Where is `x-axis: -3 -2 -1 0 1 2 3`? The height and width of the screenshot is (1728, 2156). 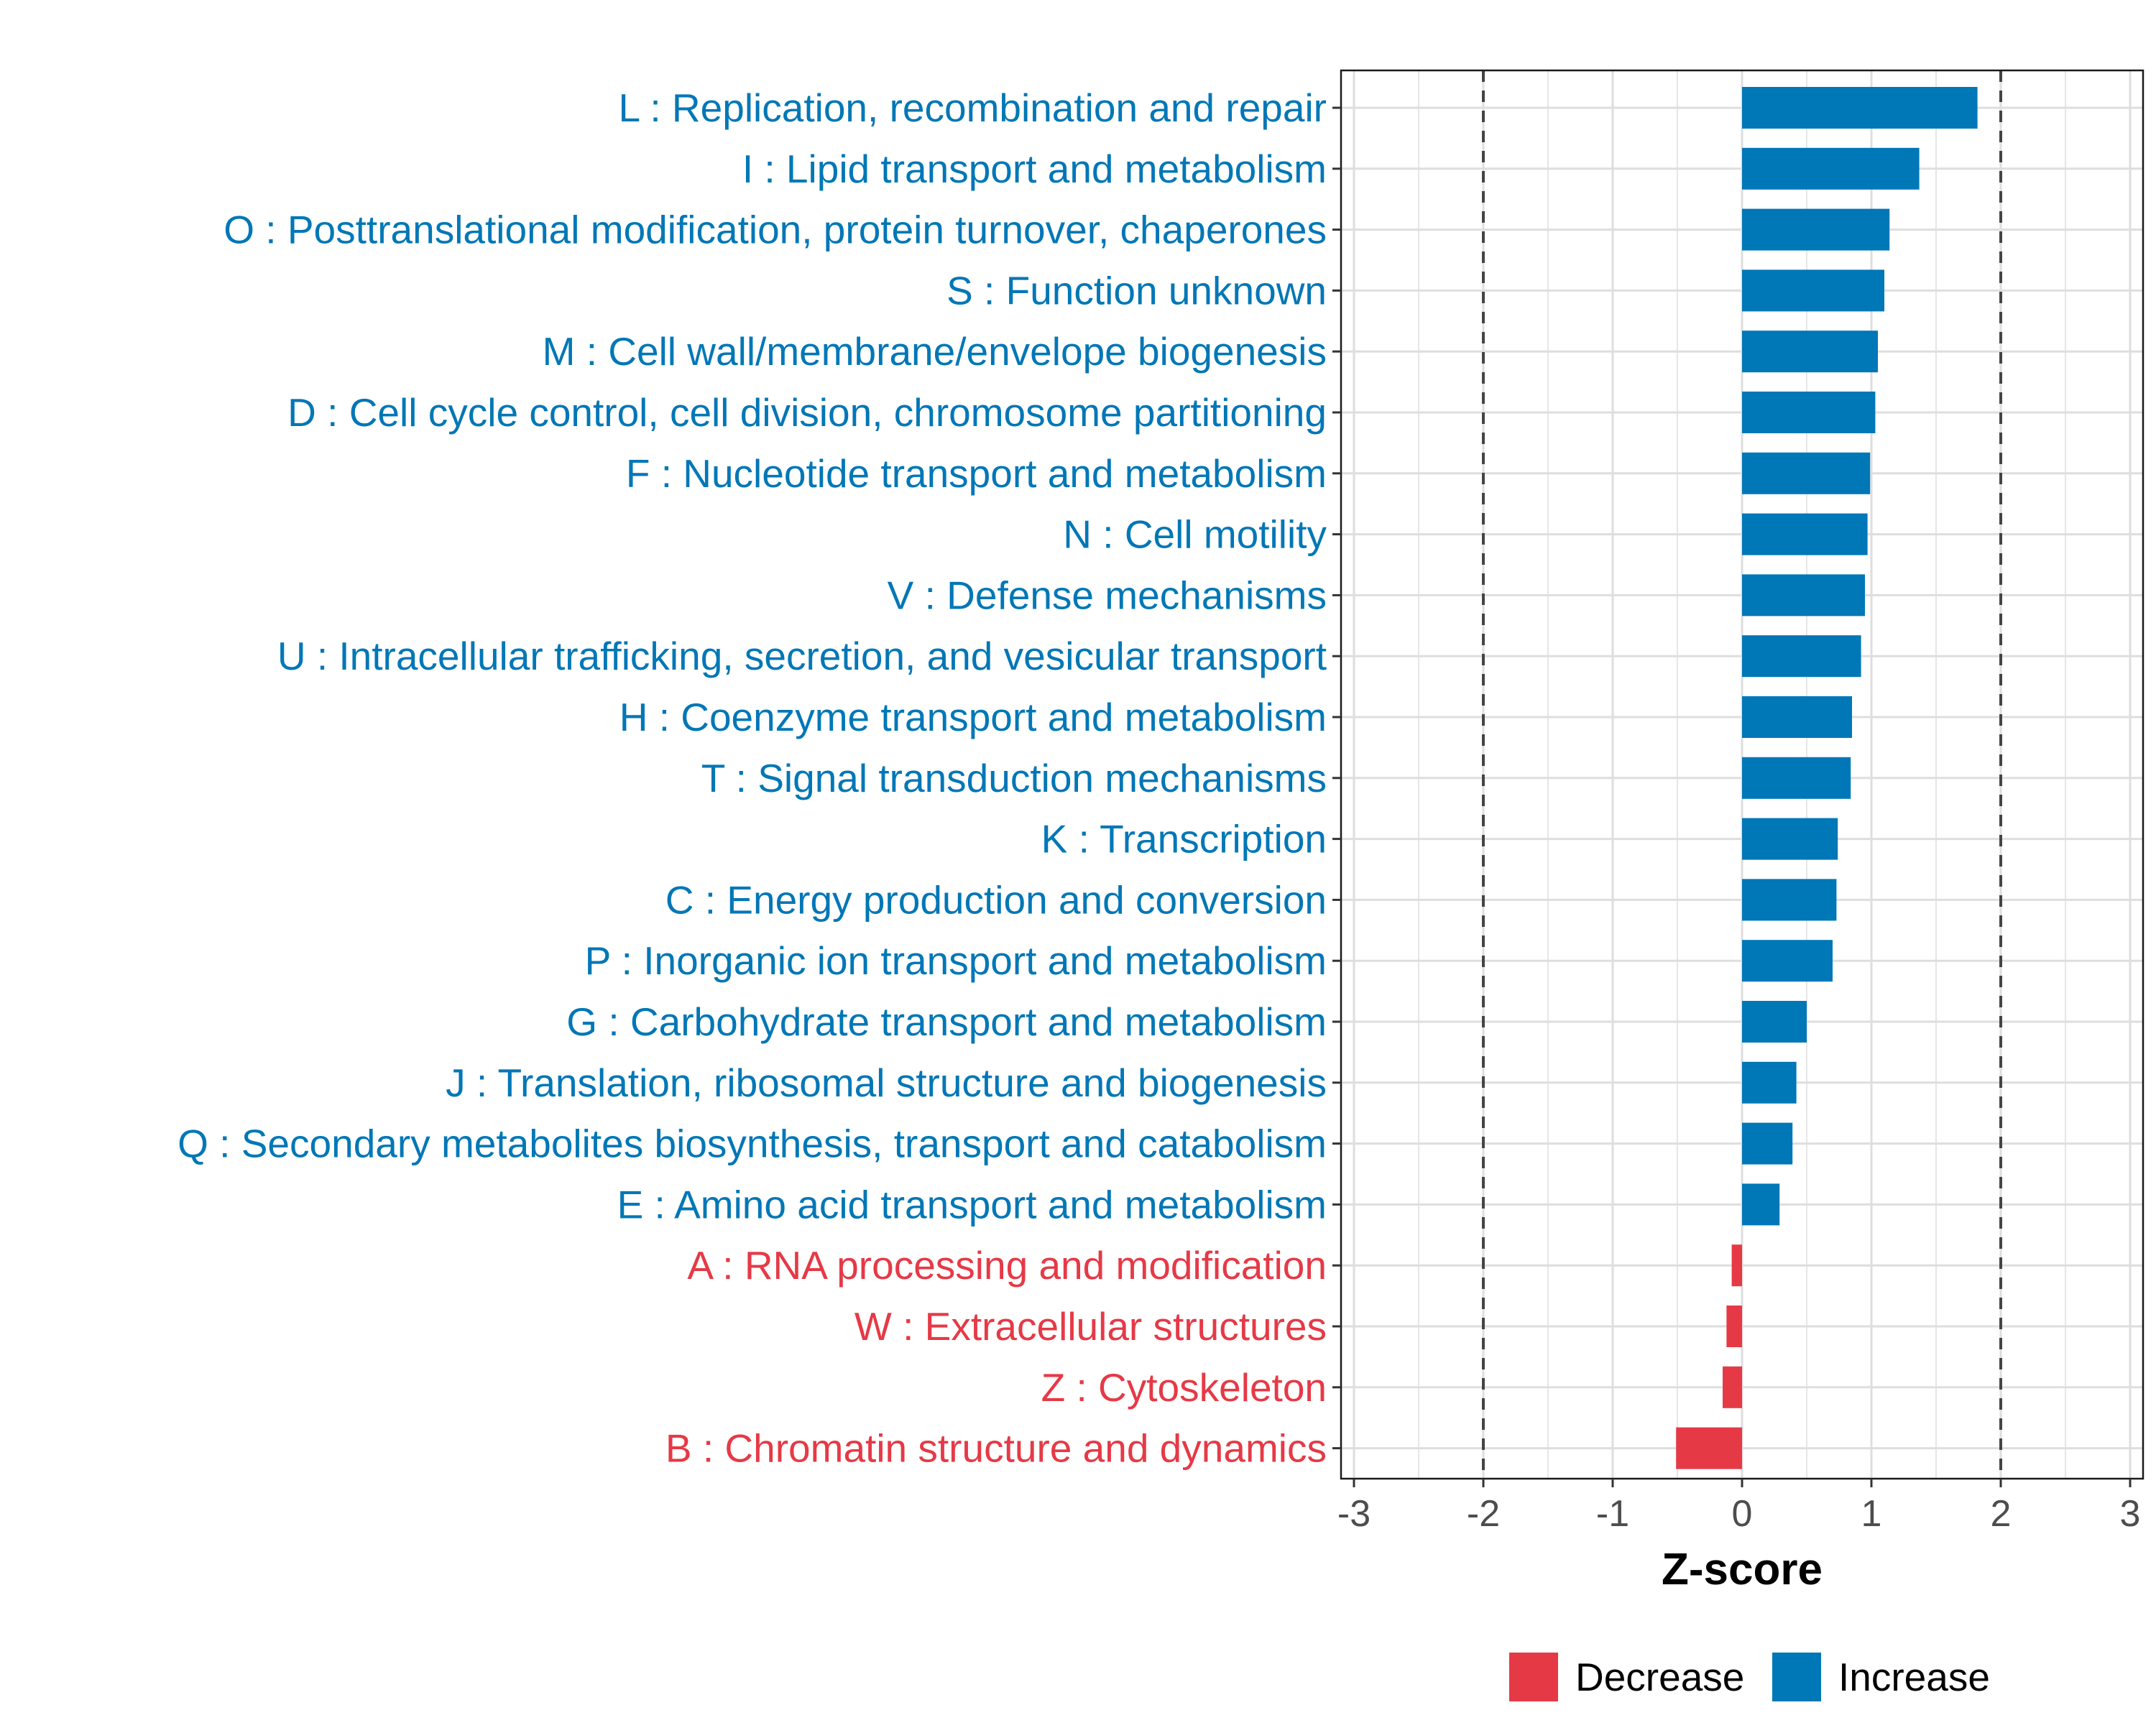 x-axis: -3 -2 -1 0 1 2 3 is located at coordinates (1739, 1507).